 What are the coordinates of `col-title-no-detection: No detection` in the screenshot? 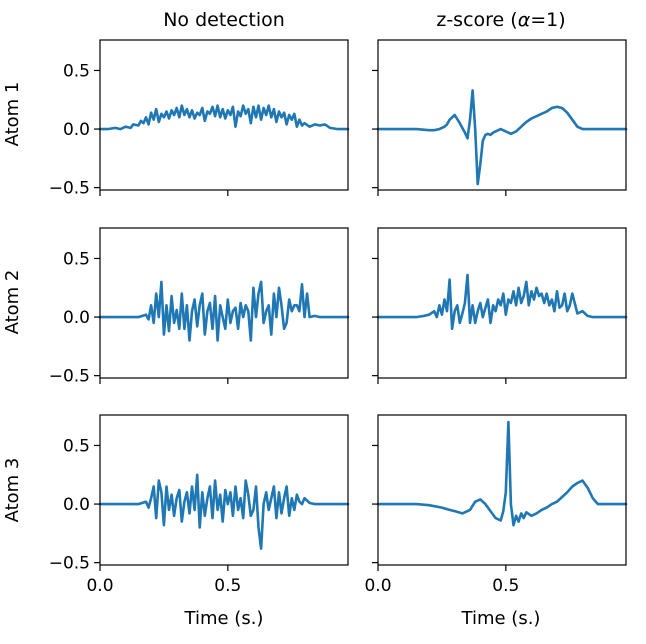 It's located at (224, 20).